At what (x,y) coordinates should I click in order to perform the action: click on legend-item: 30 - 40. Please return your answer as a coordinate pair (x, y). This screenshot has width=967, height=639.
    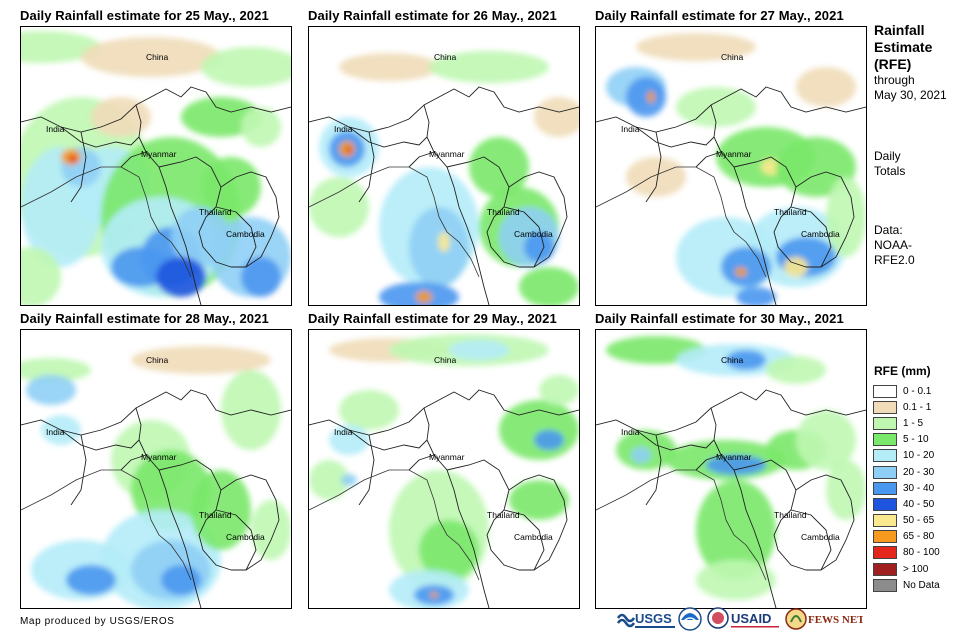
    Looking at the image, I should click on (919, 488).